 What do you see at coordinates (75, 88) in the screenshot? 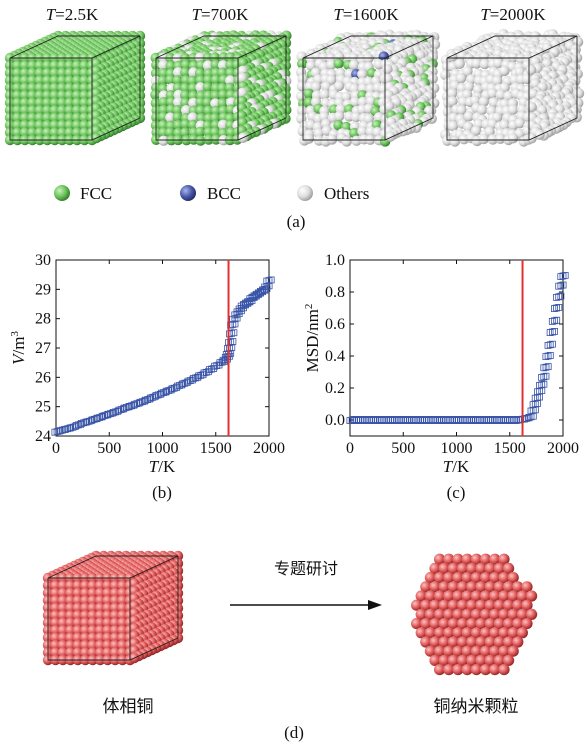
I see `atom-cube-2.5k` at bounding box center [75, 88].